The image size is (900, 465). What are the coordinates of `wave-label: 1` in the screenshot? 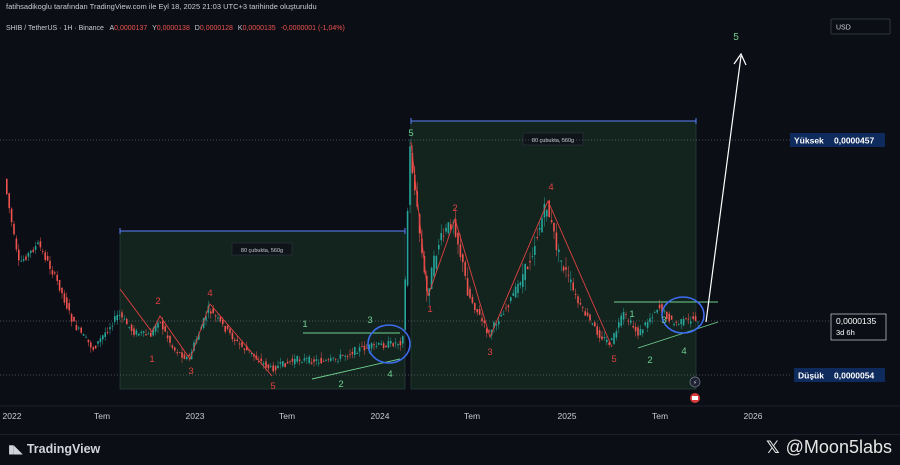 It's located at (429, 309).